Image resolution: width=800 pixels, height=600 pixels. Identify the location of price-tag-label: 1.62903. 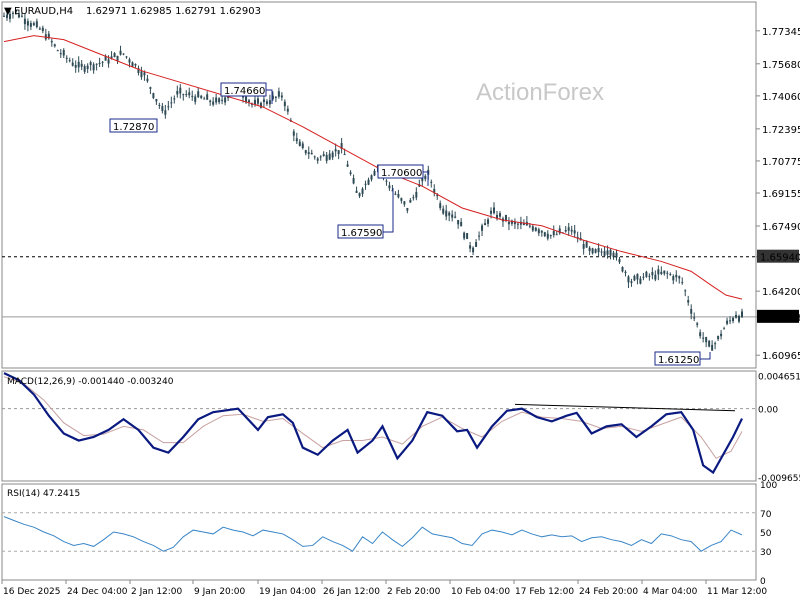
(780, 318).